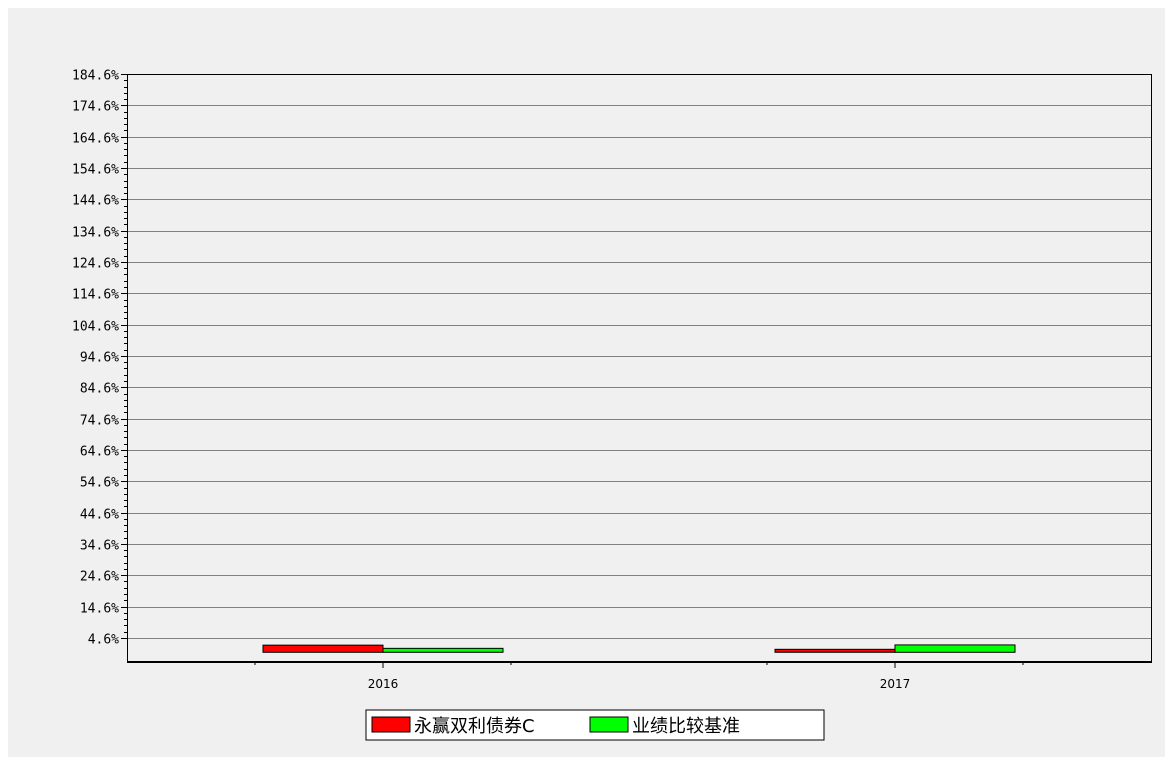  I want to click on y-tick-label: 4.6%, so click(103, 640).